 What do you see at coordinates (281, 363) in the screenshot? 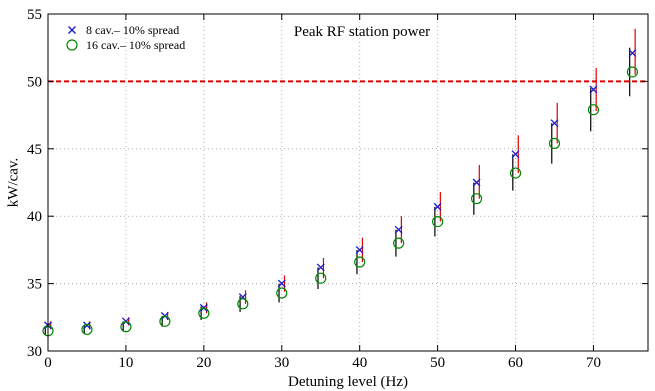
I see `tick-label-x-30: 30` at bounding box center [281, 363].